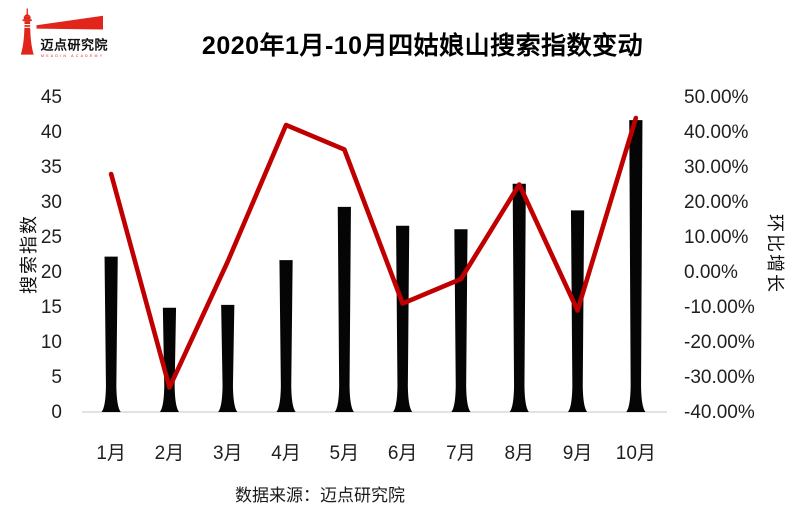 The image size is (800, 515). I want to click on left-tick-40: 40, so click(51, 132).